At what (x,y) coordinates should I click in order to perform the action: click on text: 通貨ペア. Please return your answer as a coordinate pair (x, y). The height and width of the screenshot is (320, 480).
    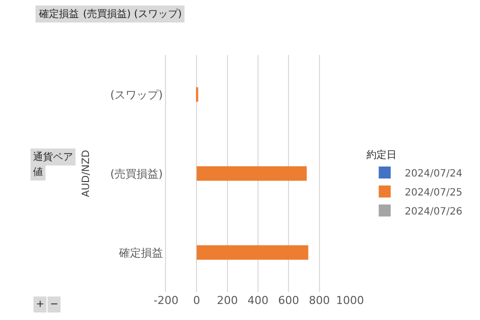
    Looking at the image, I should click on (53, 157).